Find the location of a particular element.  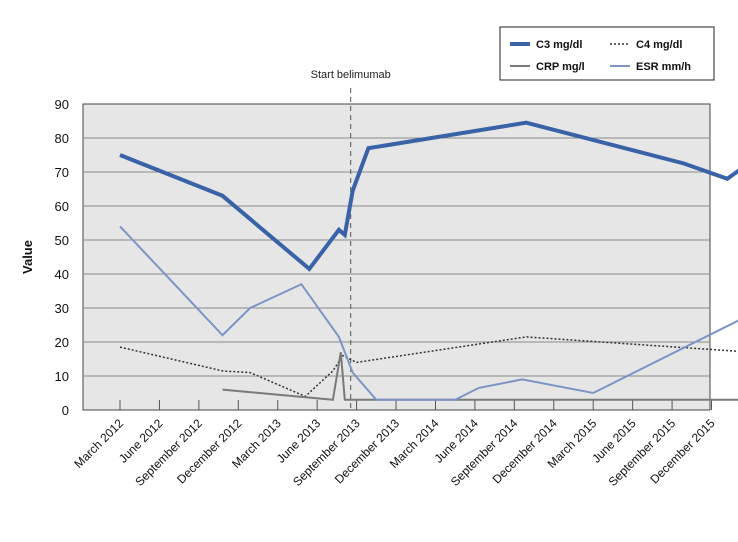

annotation-label: Start belimumab is located at coordinates (351, 75).